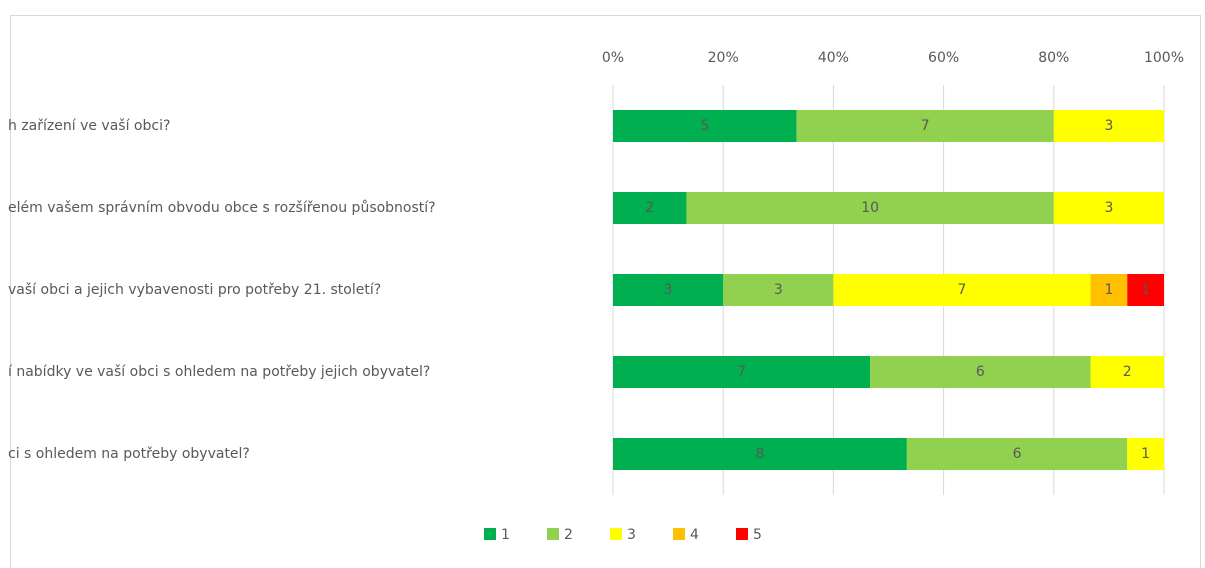 The width and height of the screenshot is (1205, 568). What do you see at coordinates (631, 535) in the screenshot?
I see `legend-label: 3` at bounding box center [631, 535].